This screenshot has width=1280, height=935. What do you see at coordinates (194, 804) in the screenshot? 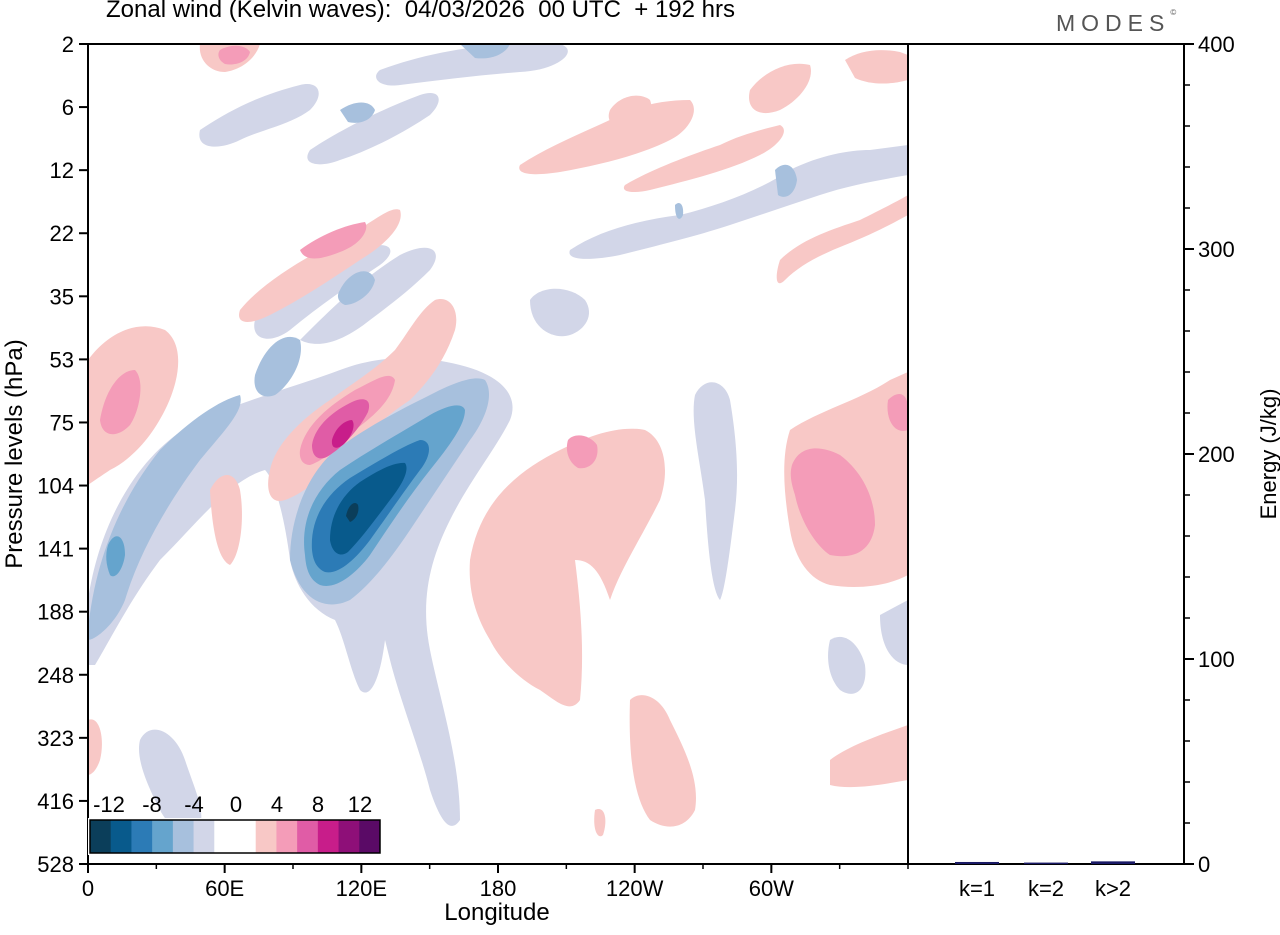
I see `colorbar-label: -4` at bounding box center [194, 804].